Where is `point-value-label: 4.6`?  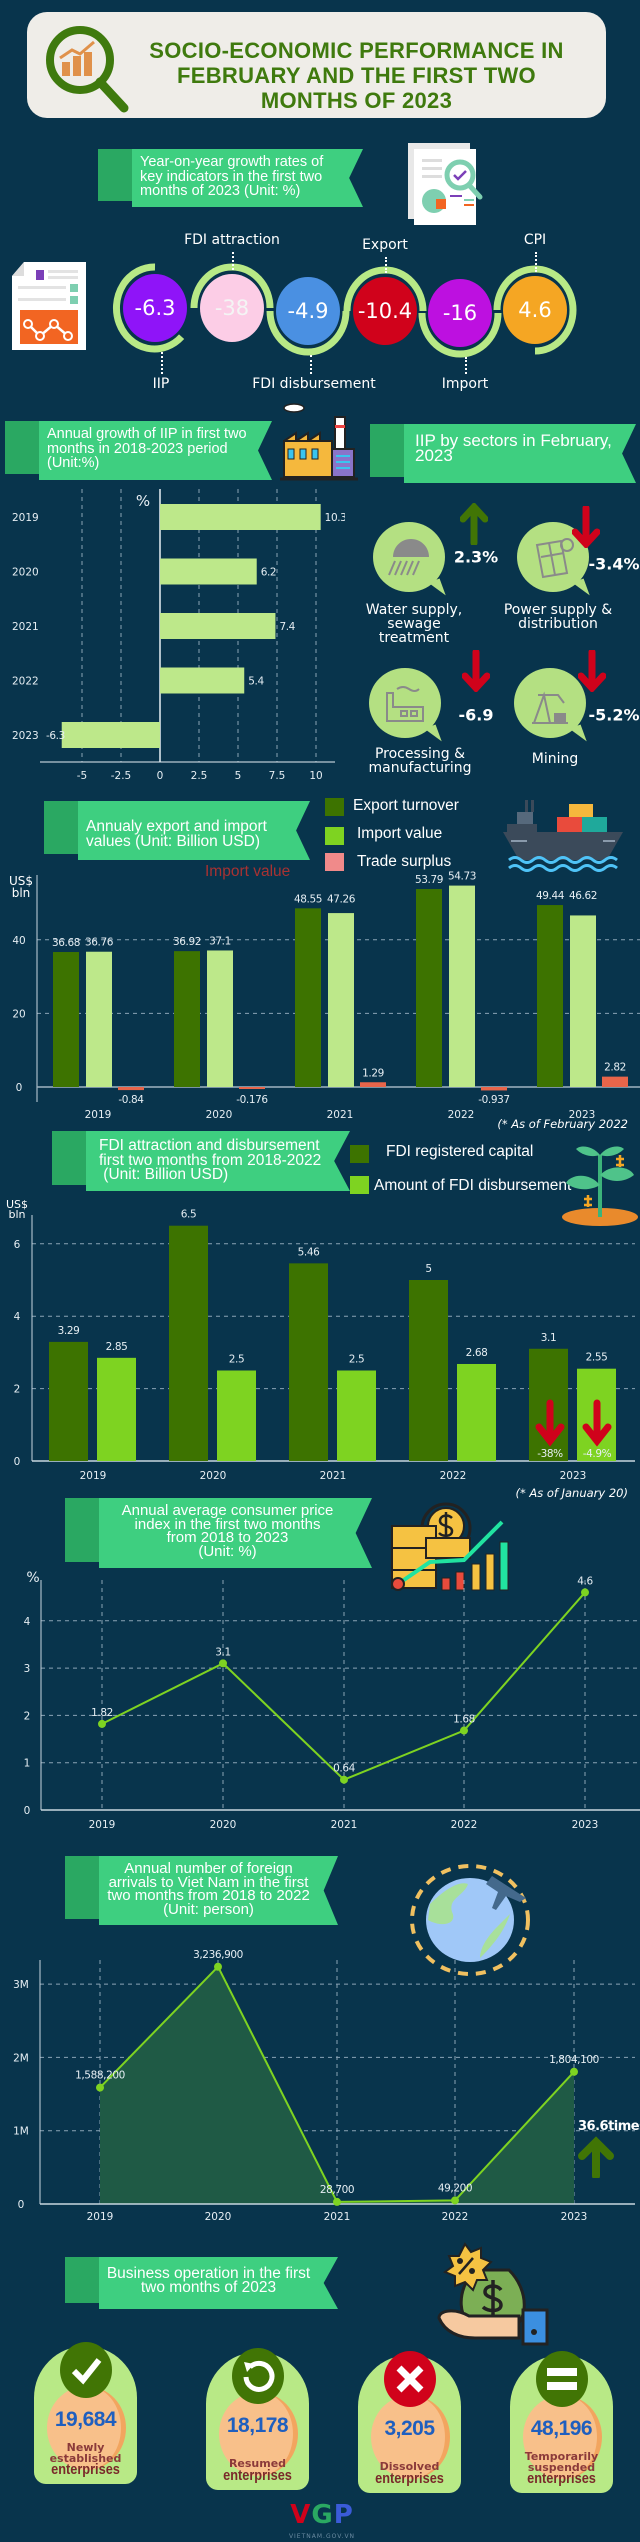
point-value-label: 4.6 is located at coordinates (585, 1581).